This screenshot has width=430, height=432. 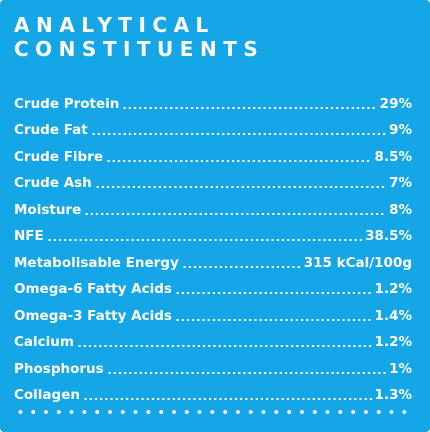 I want to click on decorative-dotted-divider, so click(x=214, y=412).